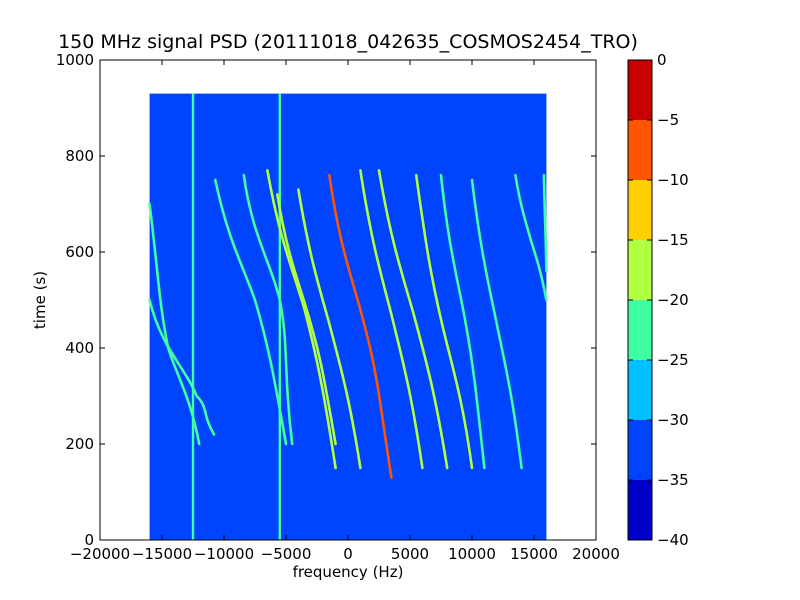 The width and height of the screenshot is (800, 600). Describe the element at coordinates (673, 180) in the screenshot. I see `colorbar-tick-label: −10` at that location.